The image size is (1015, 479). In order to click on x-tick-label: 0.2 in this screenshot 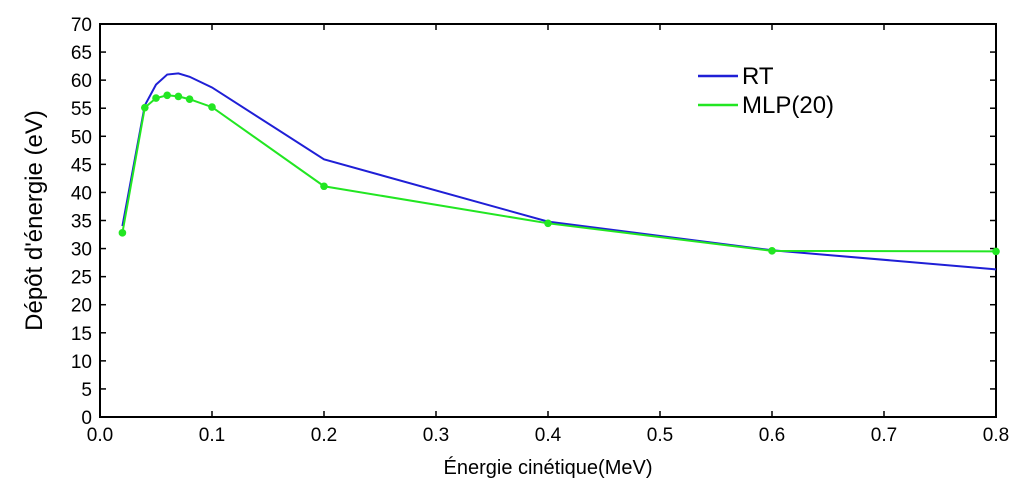, I will do `click(324, 435)`.